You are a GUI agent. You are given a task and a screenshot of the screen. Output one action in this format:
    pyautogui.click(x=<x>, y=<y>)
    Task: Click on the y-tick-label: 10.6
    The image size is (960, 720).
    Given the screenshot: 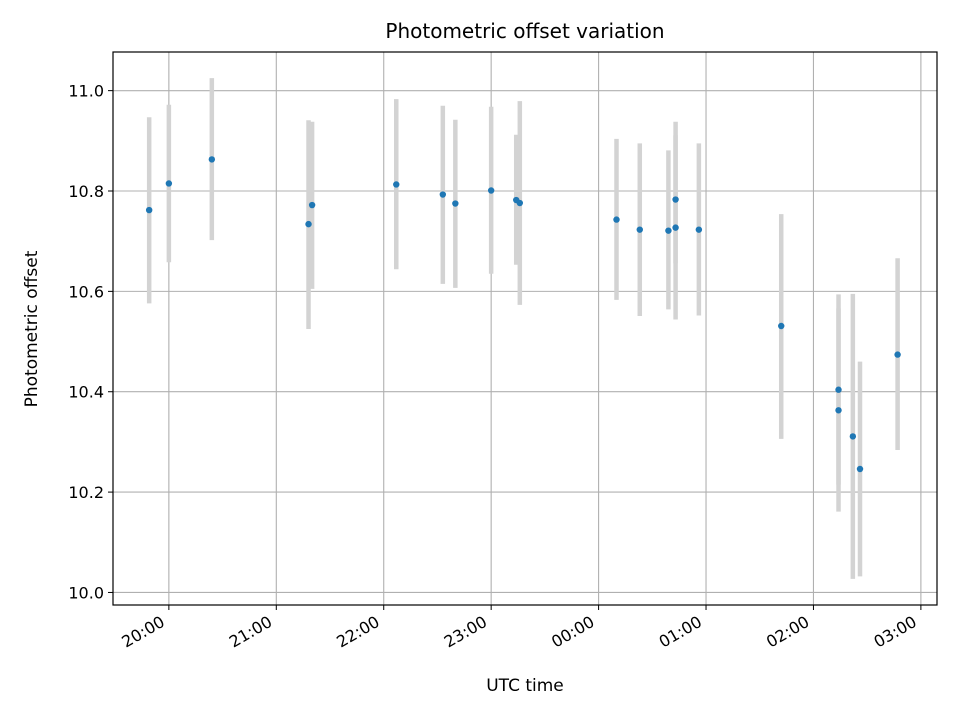 What is the action you would take?
    pyautogui.click(x=86, y=291)
    